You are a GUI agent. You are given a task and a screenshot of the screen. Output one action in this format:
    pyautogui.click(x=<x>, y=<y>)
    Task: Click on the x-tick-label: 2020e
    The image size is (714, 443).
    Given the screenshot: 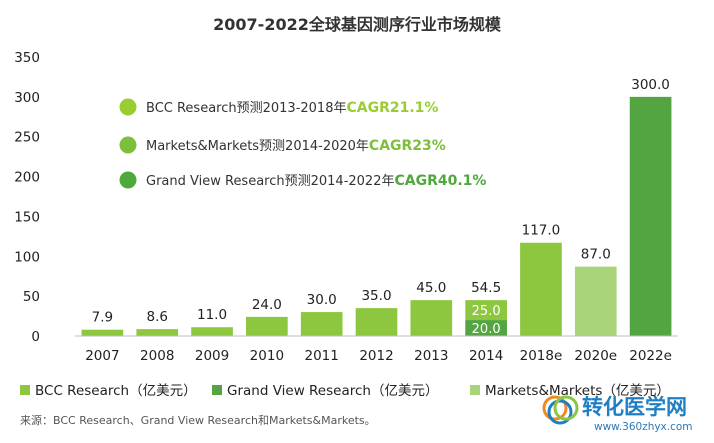 What is the action you would take?
    pyautogui.click(x=595, y=356)
    